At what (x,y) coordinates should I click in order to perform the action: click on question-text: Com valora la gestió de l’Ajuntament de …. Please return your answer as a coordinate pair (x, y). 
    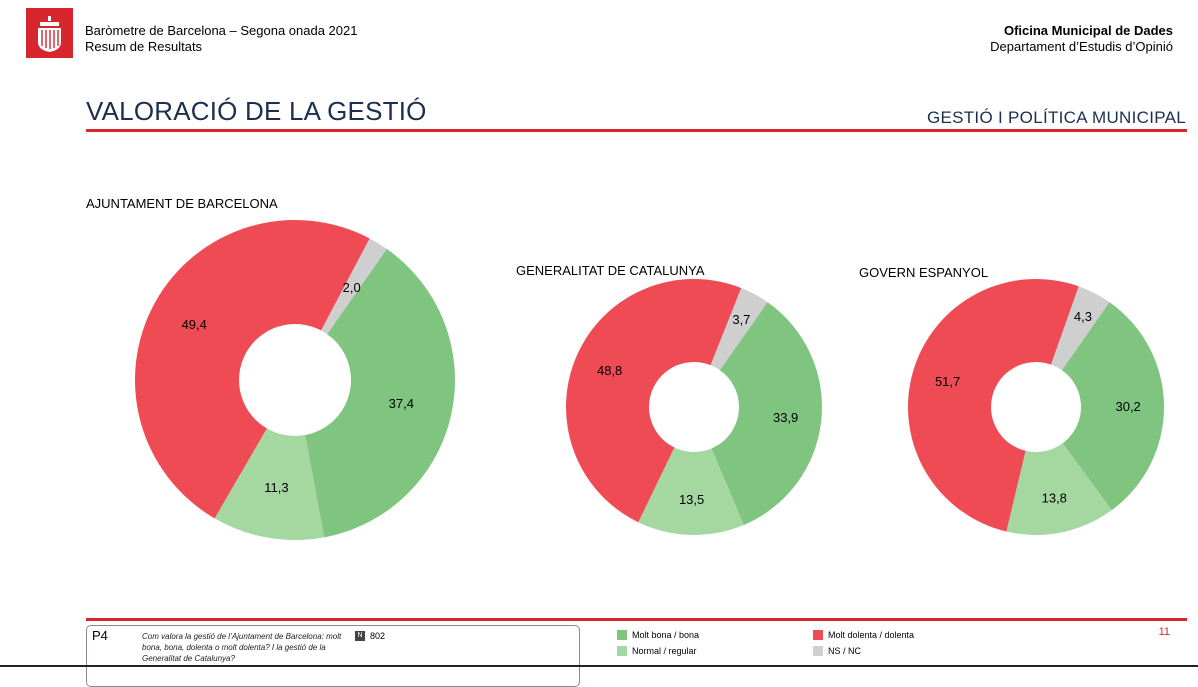
    Looking at the image, I should click on (242, 647).